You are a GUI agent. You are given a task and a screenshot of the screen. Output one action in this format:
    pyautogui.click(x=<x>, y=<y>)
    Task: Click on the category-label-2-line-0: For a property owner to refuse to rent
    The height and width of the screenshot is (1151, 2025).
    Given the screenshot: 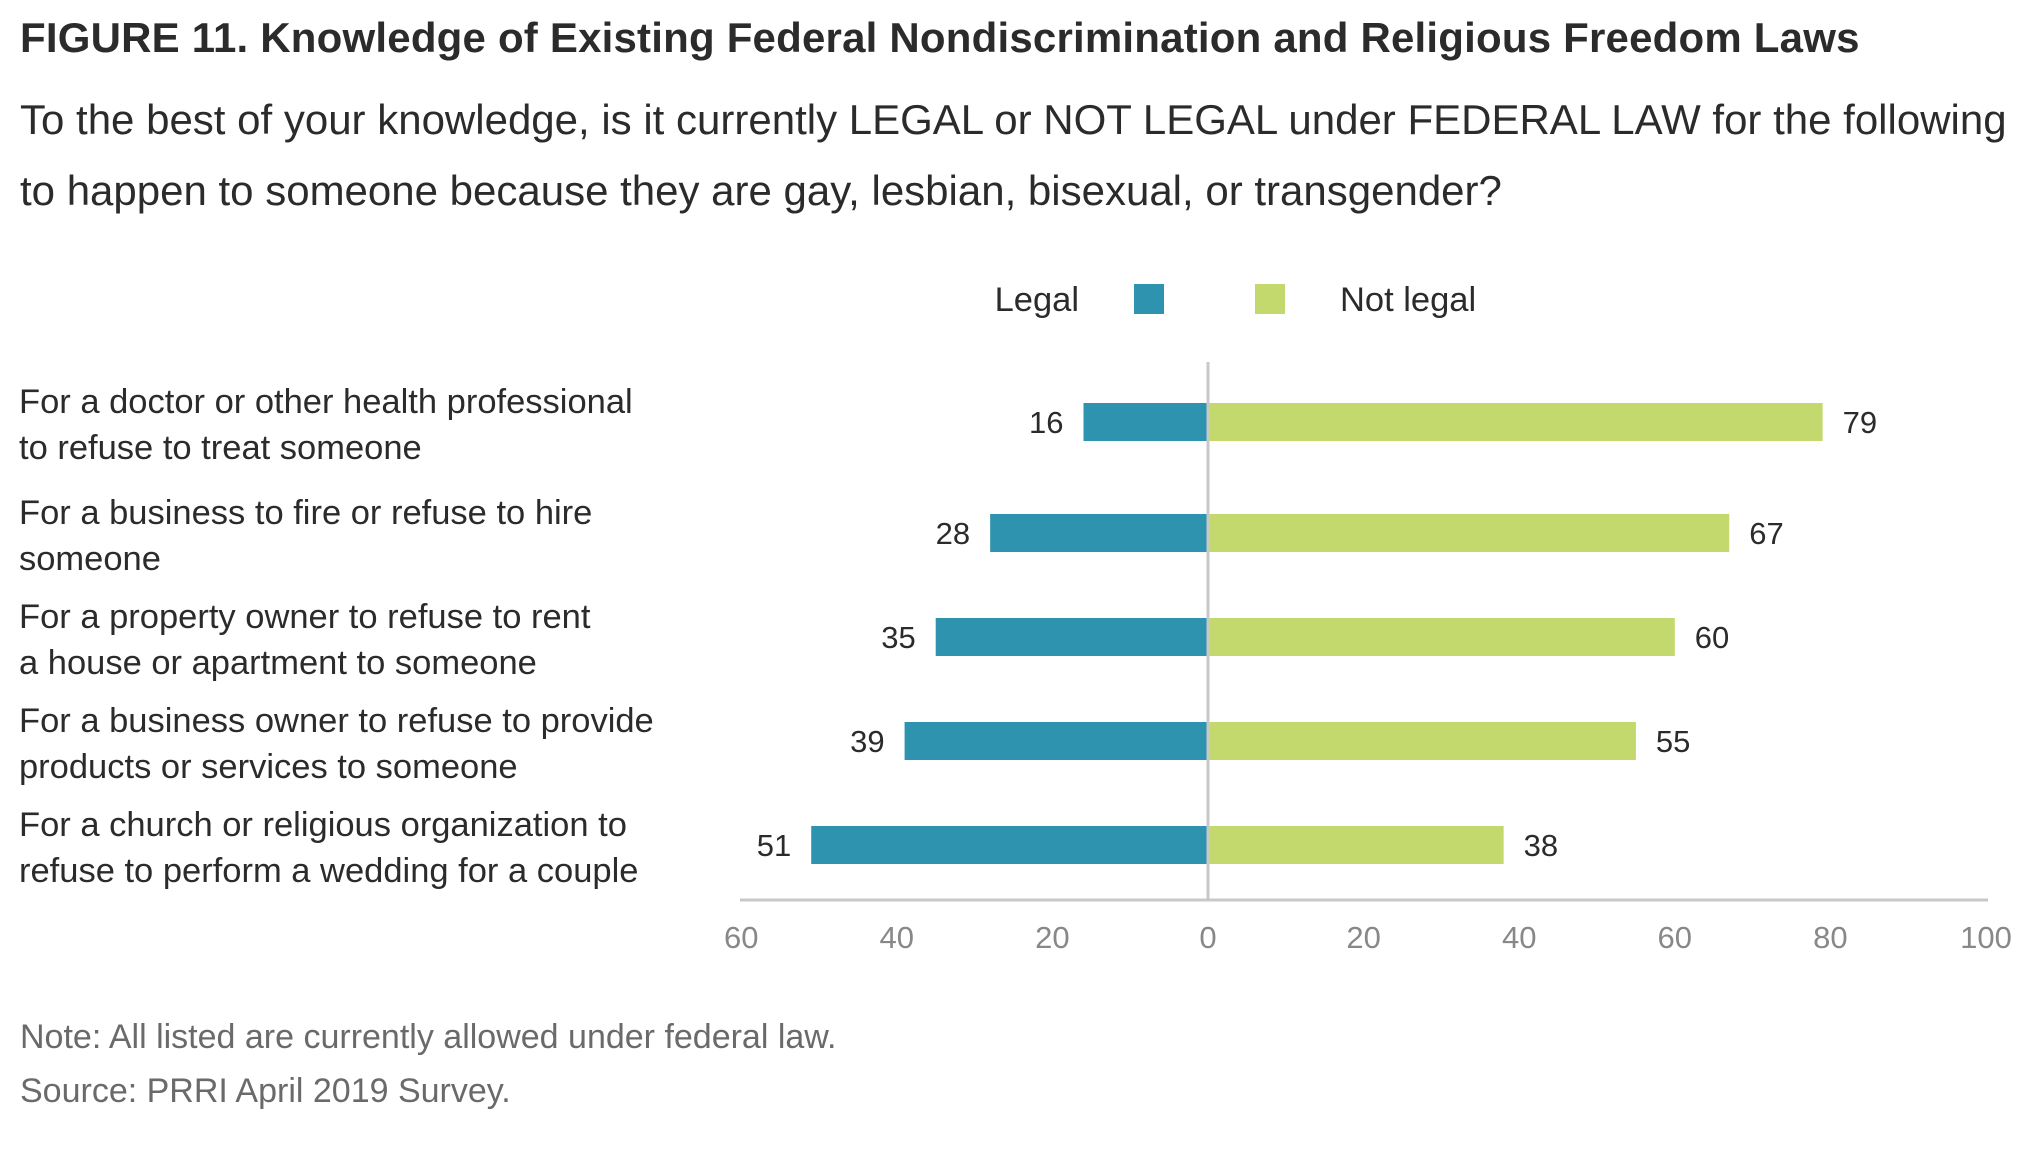 What is the action you would take?
    pyautogui.click(x=305, y=617)
    